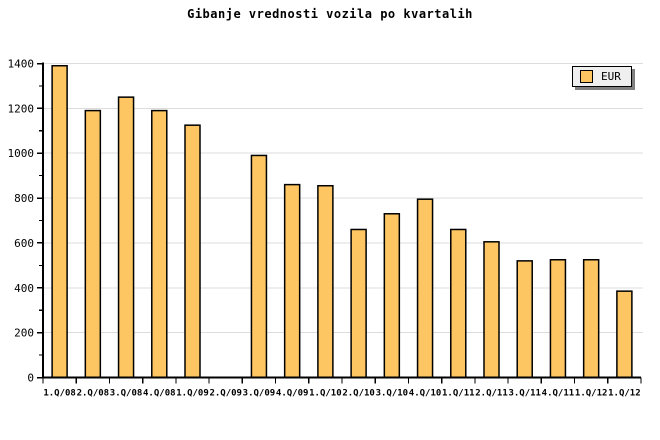 The width and height of the screenshot is (660, 440). Describe the element at coordinates (126, 394) in the screenshot. I see `x-tick-label: 3.Q/08` at that location.